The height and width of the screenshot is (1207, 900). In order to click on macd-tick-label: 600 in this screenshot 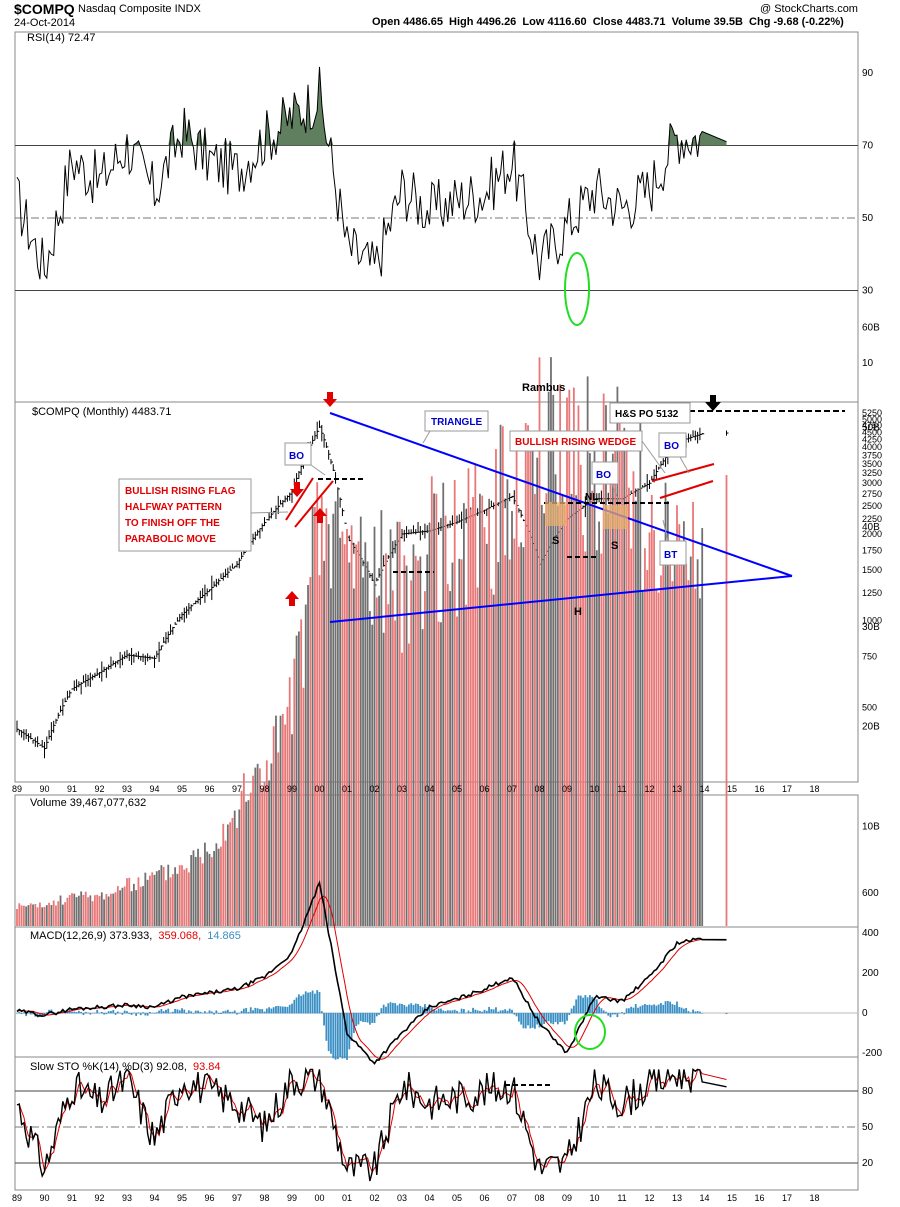, I will do `click(870, 893)`.